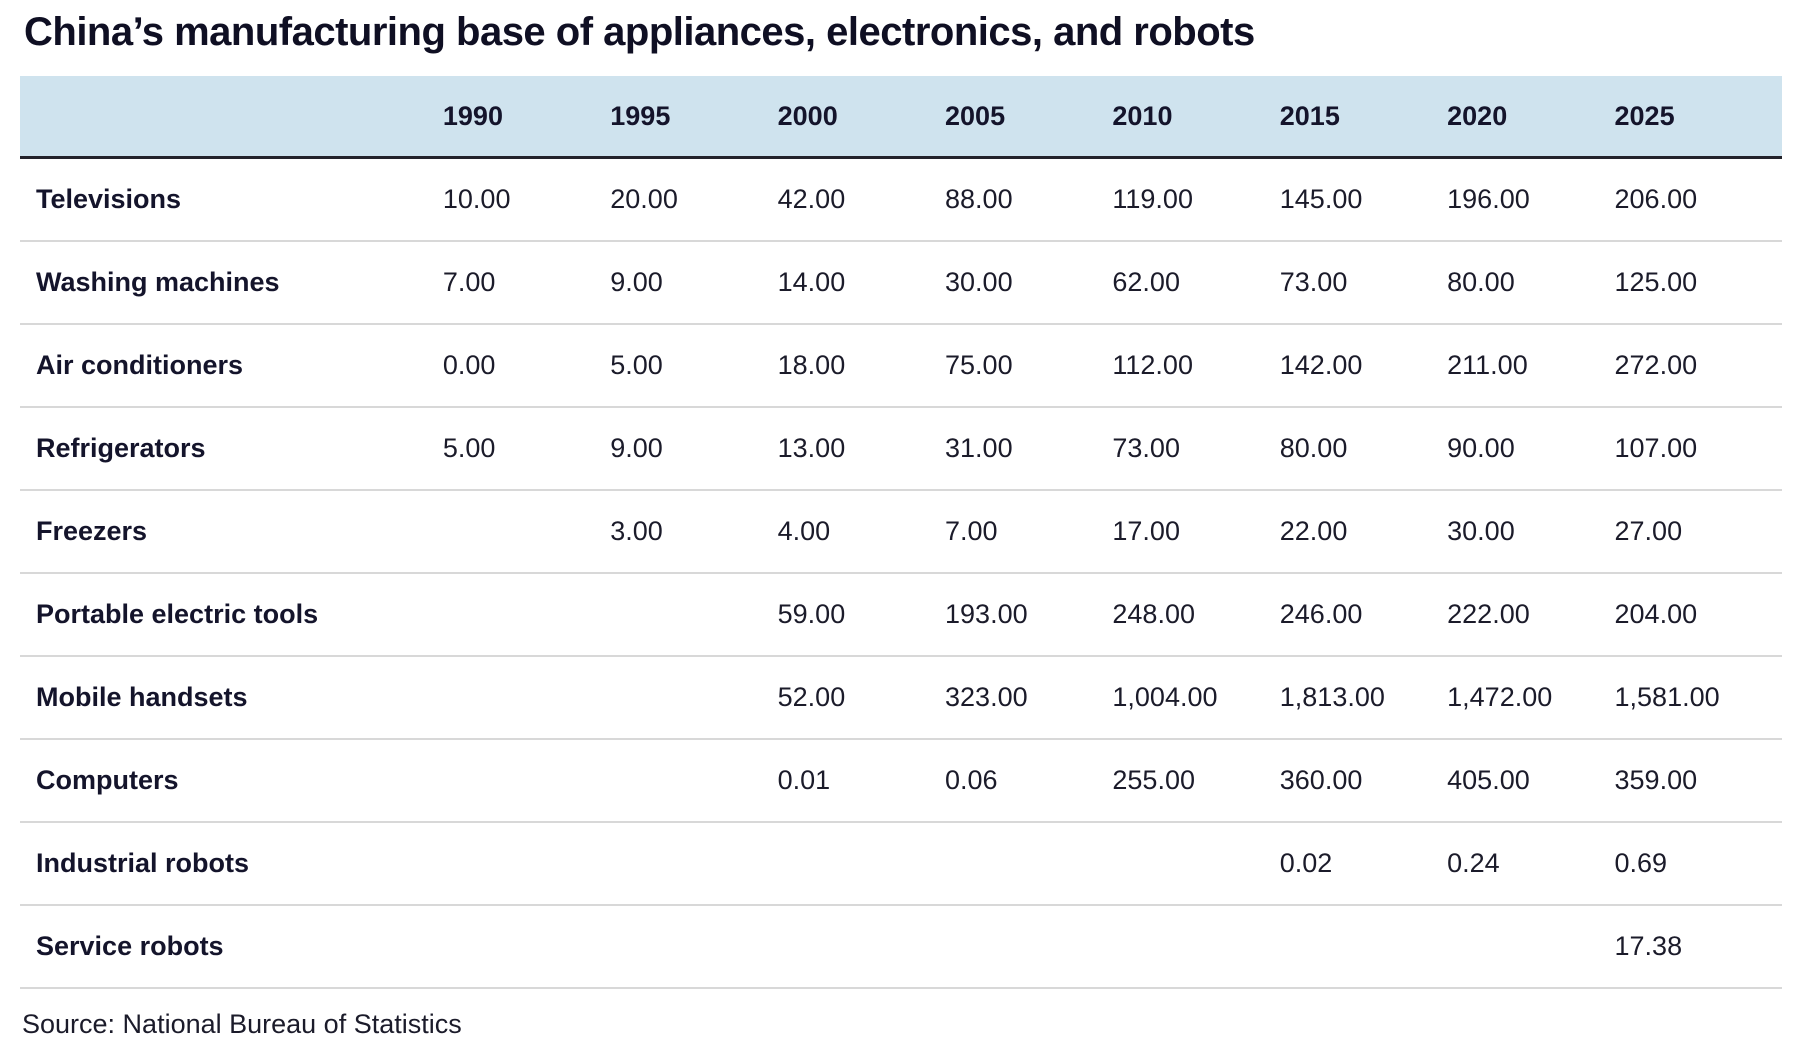 The height and width of the screenshot is (1038, 1802). I want to click on row-label: Refrigerators, so click(231, 449).